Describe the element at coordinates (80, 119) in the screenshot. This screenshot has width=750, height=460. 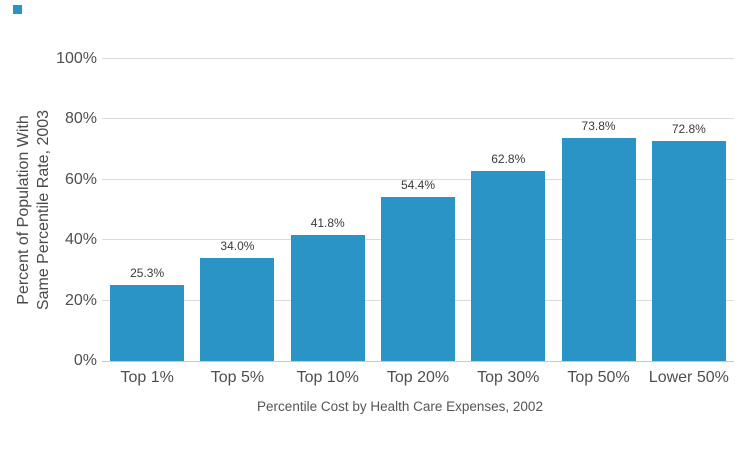
I see `y-tick-label-80: 80%` at that location.